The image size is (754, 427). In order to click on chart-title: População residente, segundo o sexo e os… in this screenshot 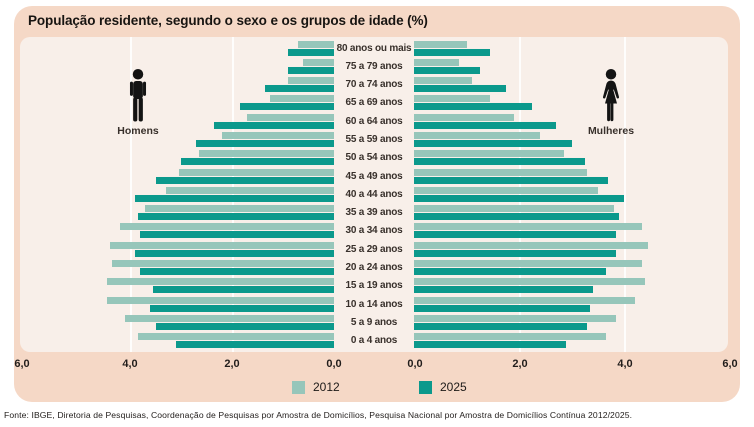, I will do `click(228, 20)`.